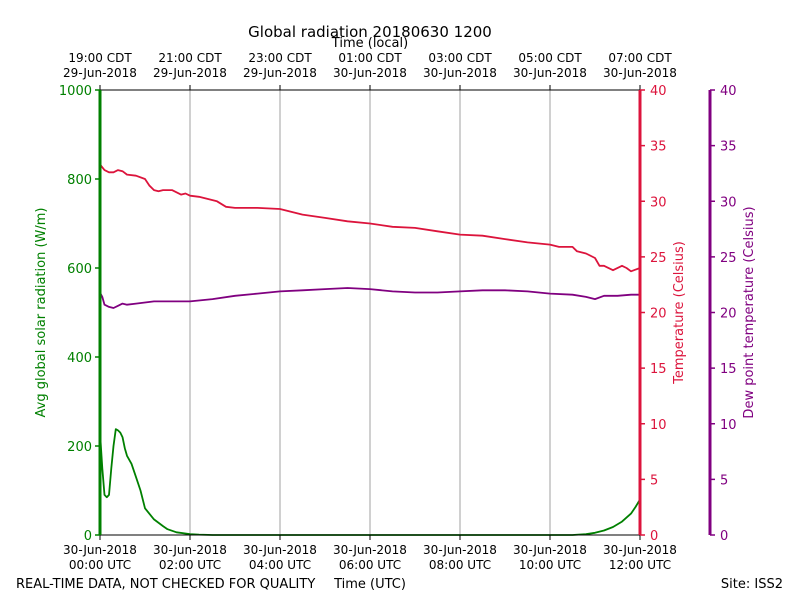  What do you see at coordinates (370, 565) in the screenshot?
I see `bottom-tick-label-time: 06:00 UTC` at bounding box center [370, 565].